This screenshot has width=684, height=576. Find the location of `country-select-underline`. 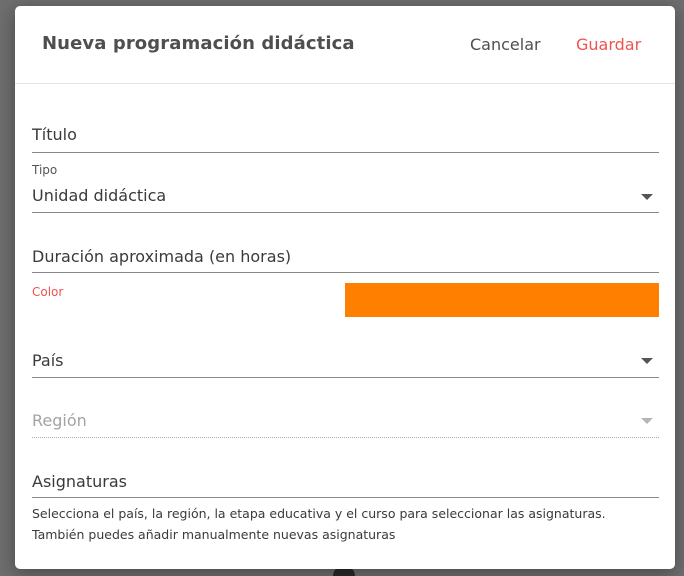

country-select-underline is located at coordinates (345, 377).